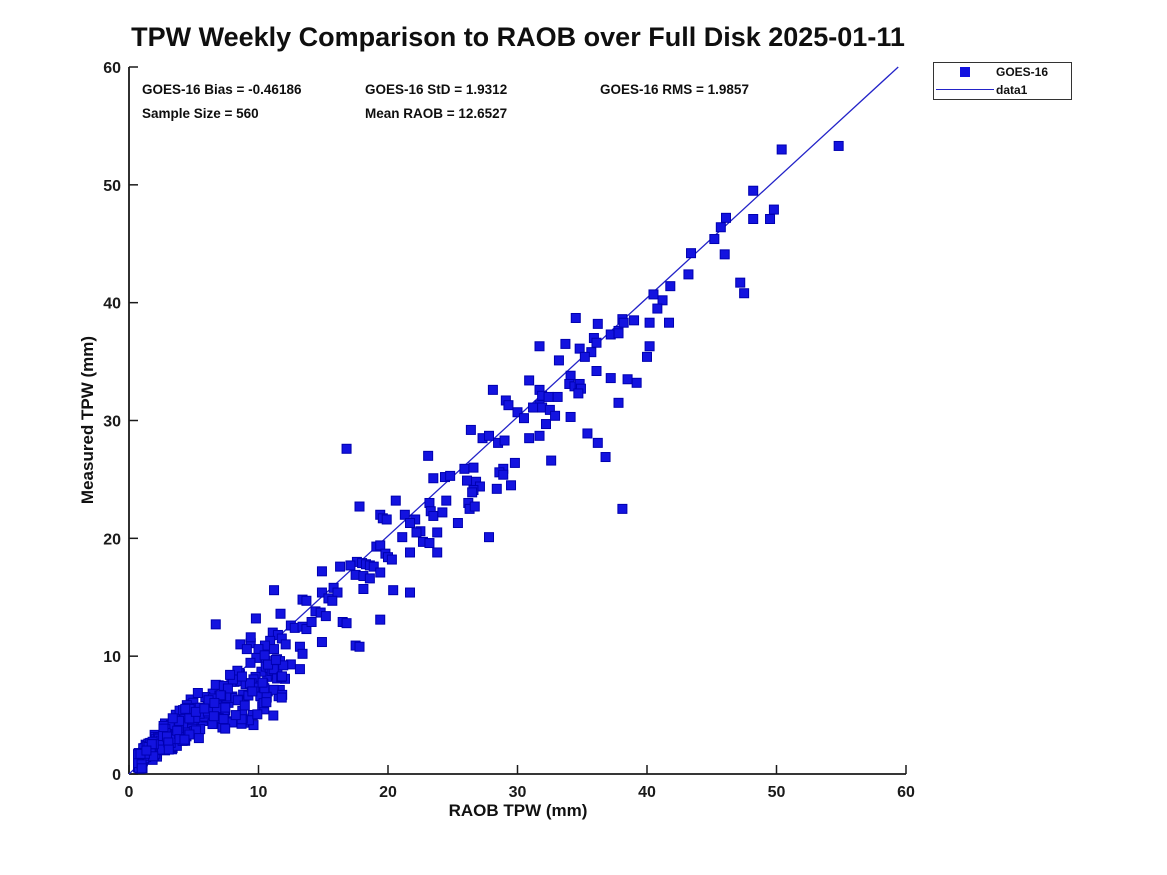 This screenshot has height=875, width=1167. I want to click on x-axis-label: RAOB TPW (mm), so click(518, 810).